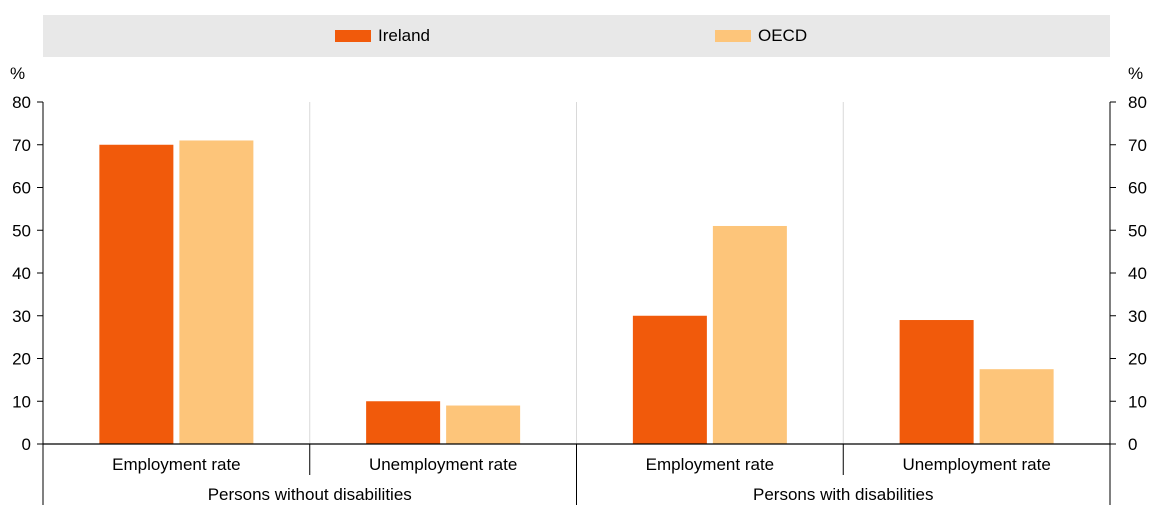  Describe the element at coordinates (353, 36) in the screenshot. I see `legend-swatch-ireland` at that location.